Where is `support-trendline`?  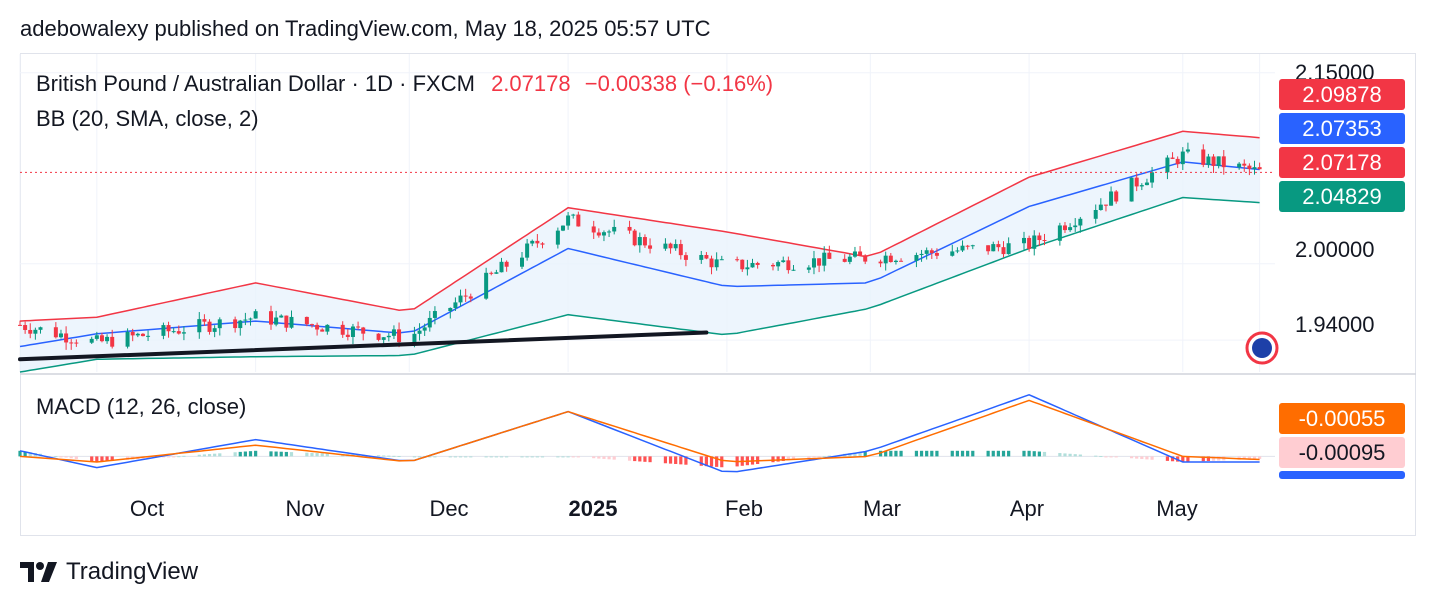 support-trendline is located at coordinates (363, 346).